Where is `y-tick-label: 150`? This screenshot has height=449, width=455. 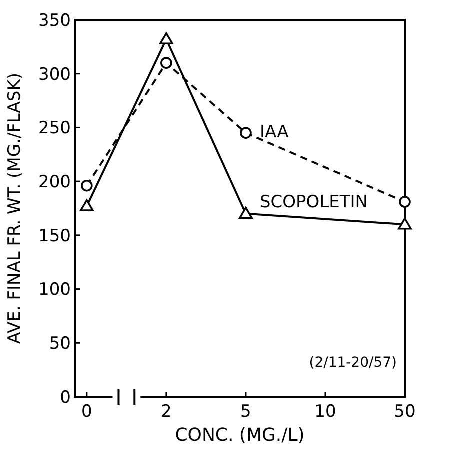
y-tick-label: 150 is located at coordinates (54, 236).